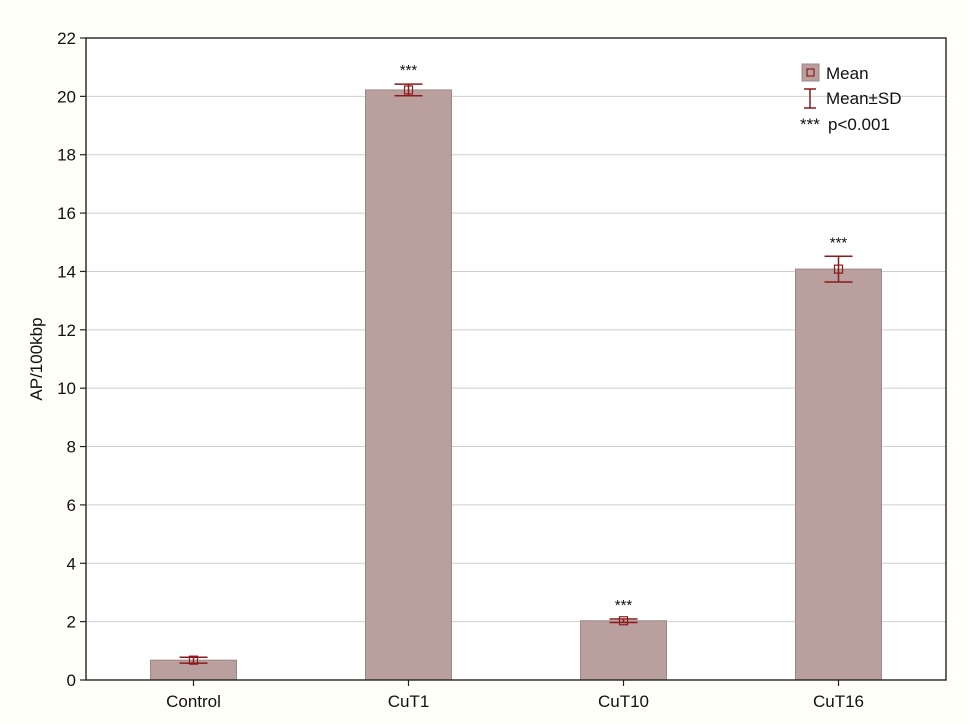 This screenshot has width=968, height=724. Describe the element at coordinates (71, 505) in the screenshot. I see `y-tick-label-3: 6` at that location.